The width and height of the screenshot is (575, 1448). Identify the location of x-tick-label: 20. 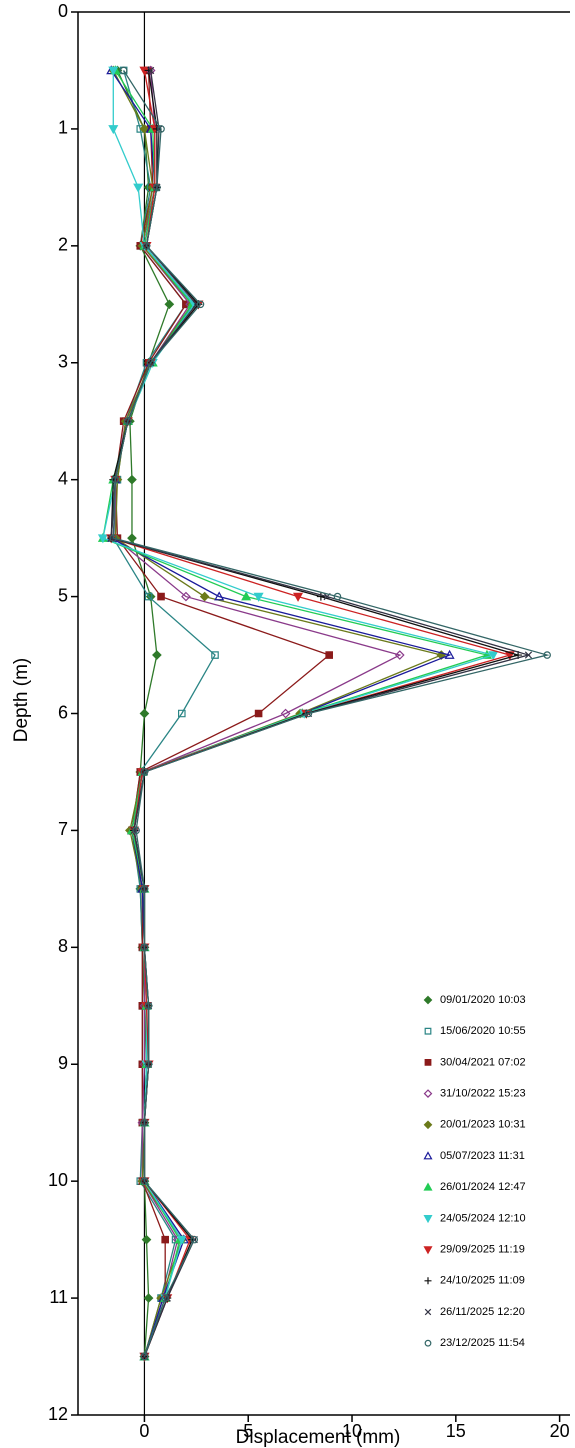
(560, 1431).